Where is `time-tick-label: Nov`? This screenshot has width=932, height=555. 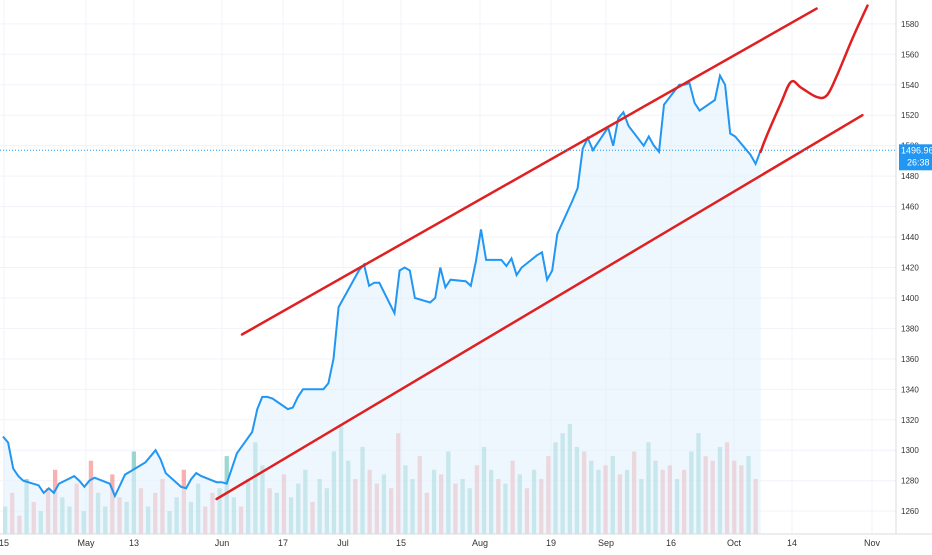 time-tick-label: Nov is located at coordinates (872, 543).